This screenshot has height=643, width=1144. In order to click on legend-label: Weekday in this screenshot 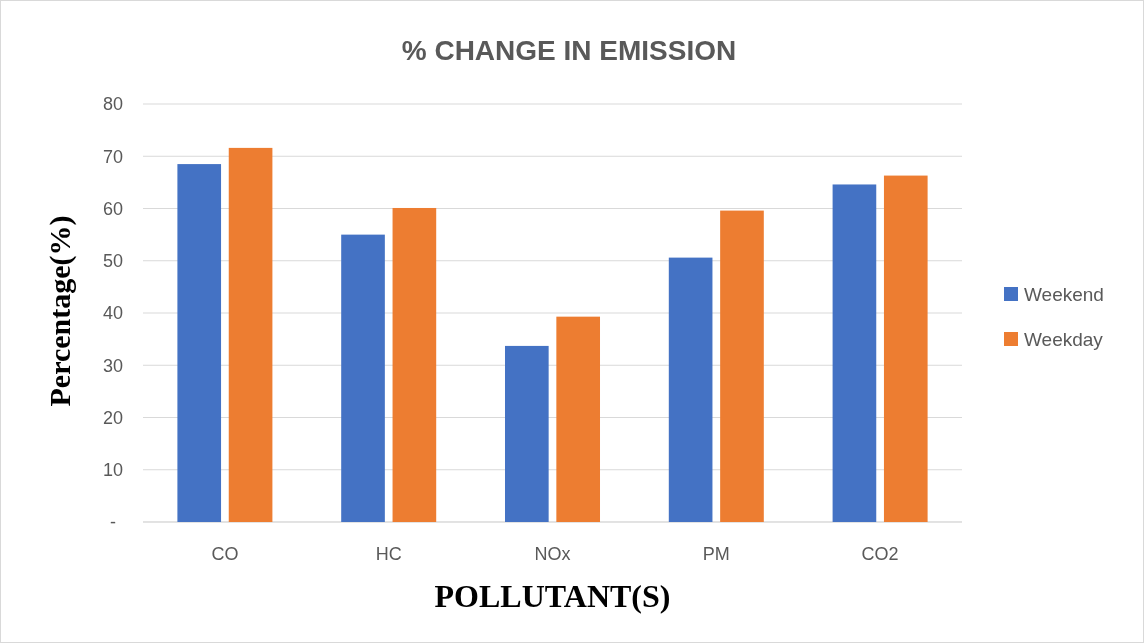, I will do `click(1064, 339)`.